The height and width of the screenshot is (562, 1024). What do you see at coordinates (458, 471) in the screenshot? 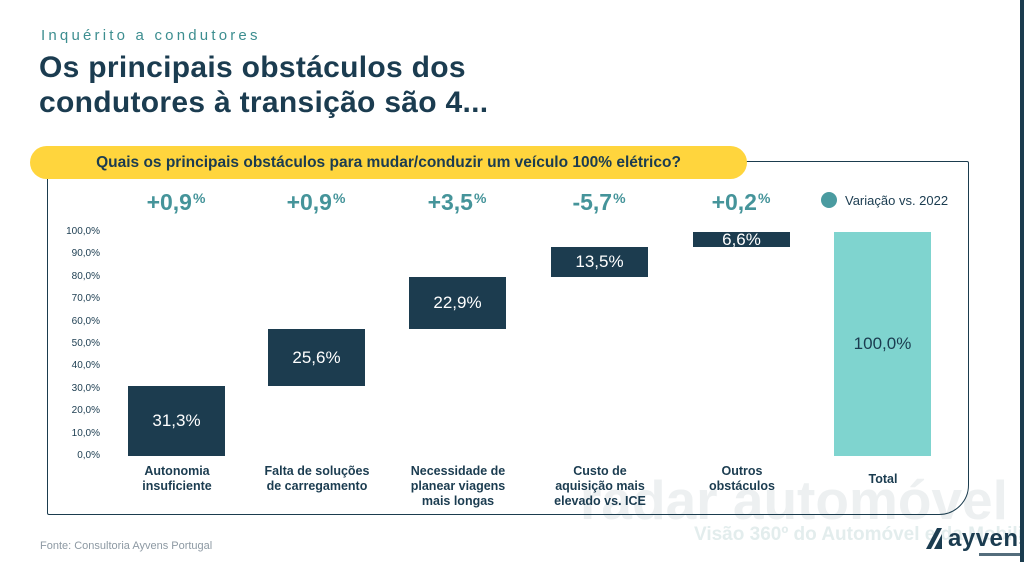
I see `category-line: Necessidade de` at bounding box center [458, 471].